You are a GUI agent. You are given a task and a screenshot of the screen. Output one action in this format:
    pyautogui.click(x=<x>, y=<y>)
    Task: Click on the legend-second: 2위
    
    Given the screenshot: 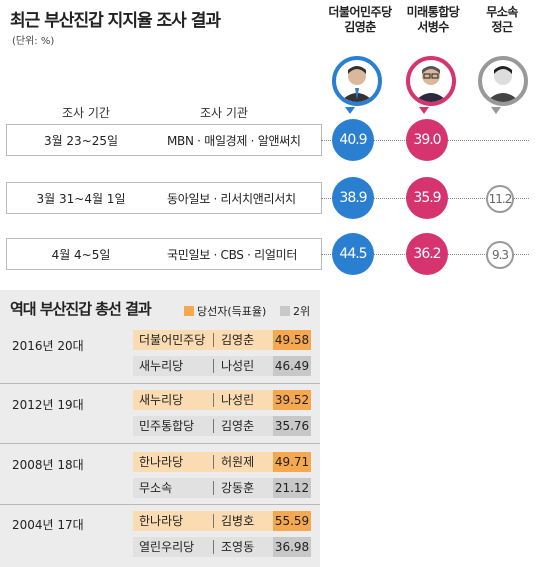 What is the action you would take?
    pyautogui.click(x=295, y=311)
    